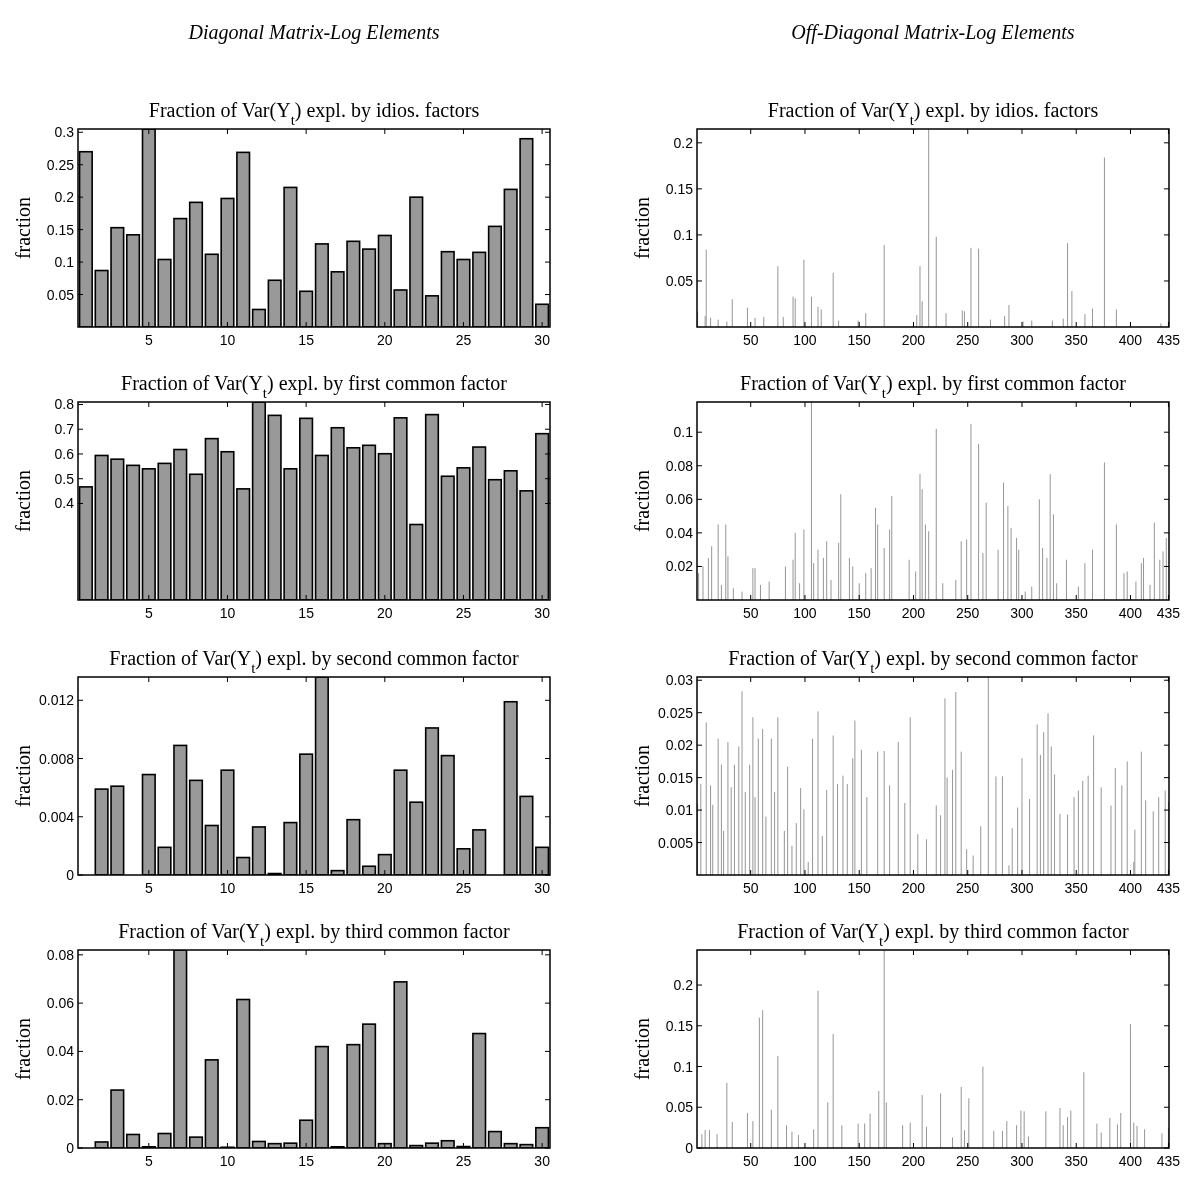  I want to click on text: Off-Diagonal Matrix-Log Elements, so click(933, 32).